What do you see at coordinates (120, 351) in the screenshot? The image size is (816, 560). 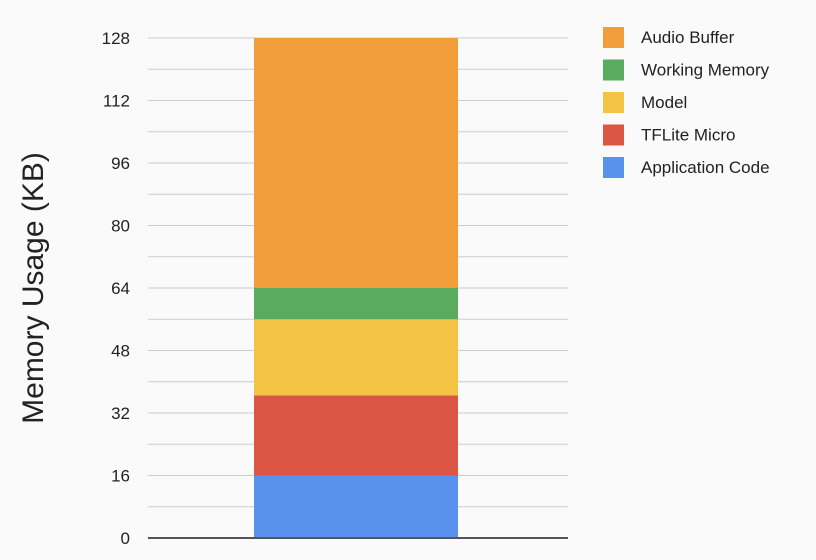 I see `y-tick-label: 48` at bounding box center [120, 351].